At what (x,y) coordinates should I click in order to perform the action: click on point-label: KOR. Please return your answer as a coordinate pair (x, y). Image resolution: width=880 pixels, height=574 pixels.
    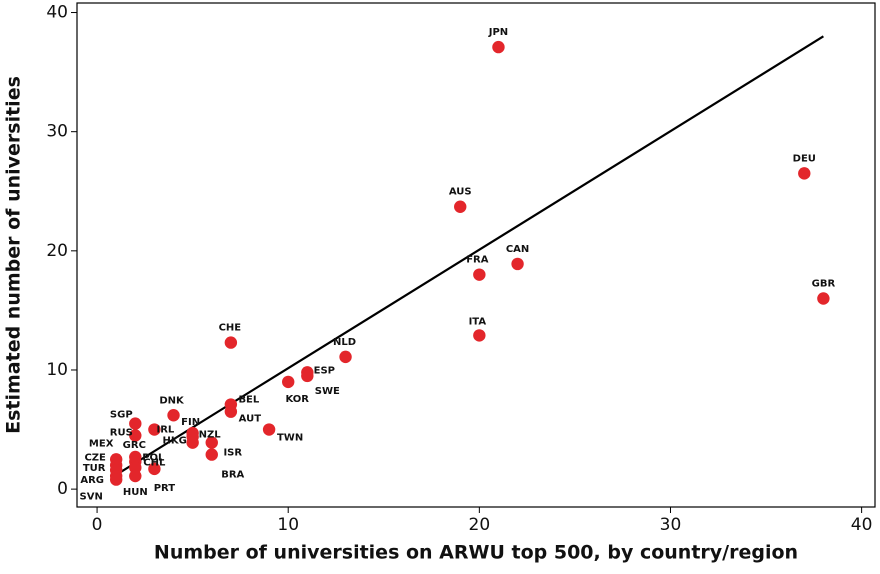
    Looking at the image, I should click on (297, 399).